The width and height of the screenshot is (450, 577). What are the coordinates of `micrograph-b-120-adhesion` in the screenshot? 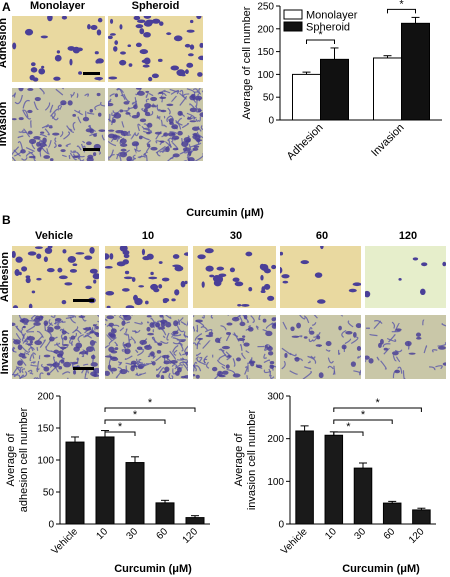 It's located at (405, 277).